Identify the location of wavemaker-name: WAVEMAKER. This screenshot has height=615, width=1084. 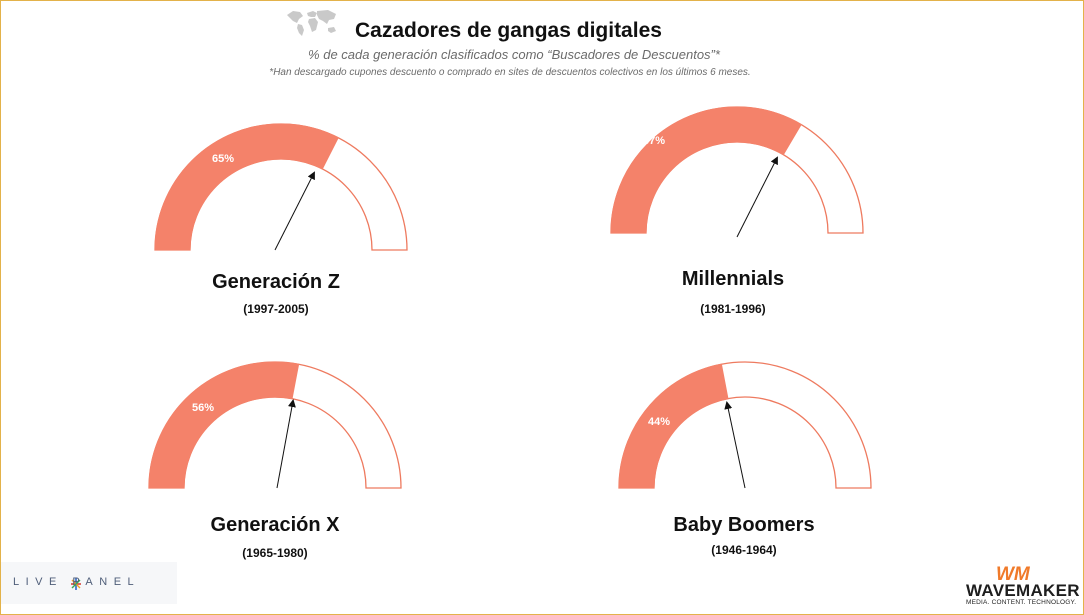
(1023, 590).